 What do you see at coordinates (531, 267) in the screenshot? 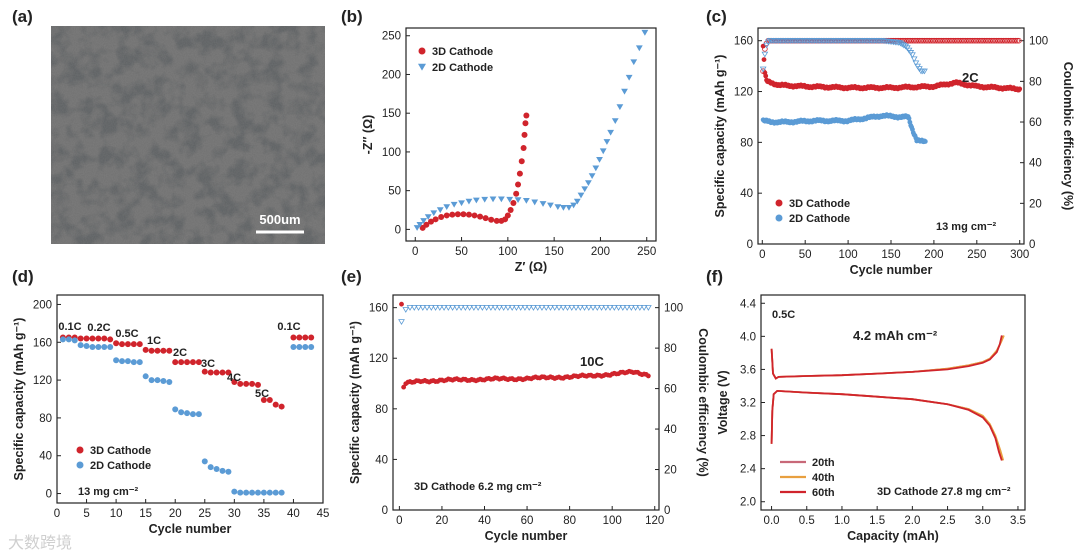
I see `x-axis-label: Z′ (Ω)` at bounding box center [531, 267].